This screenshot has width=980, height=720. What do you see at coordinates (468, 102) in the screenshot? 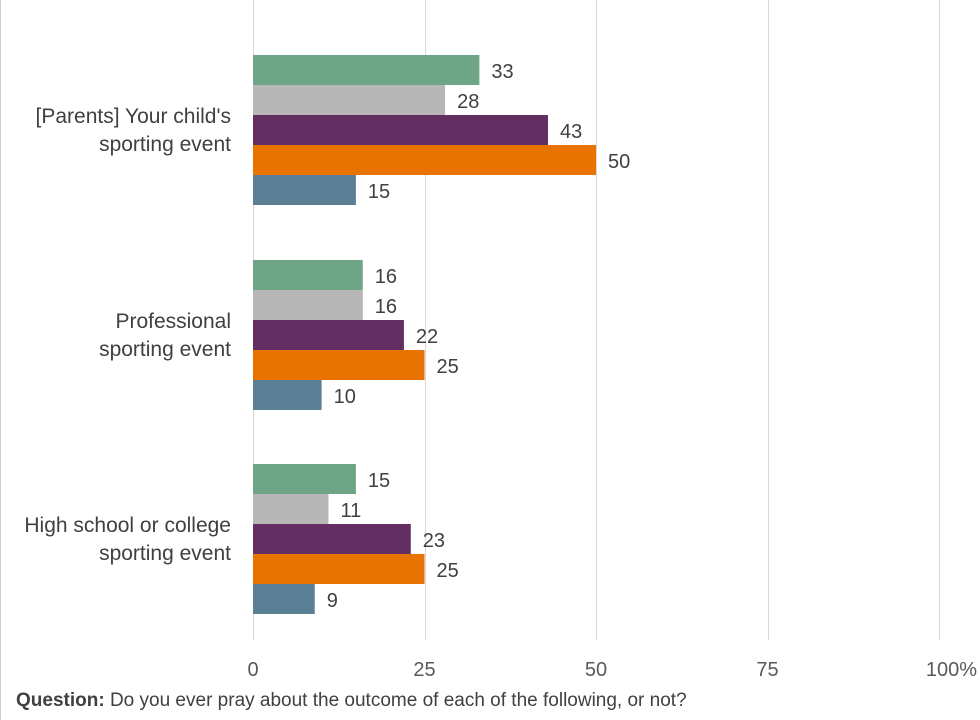
I see `data-label: 28` at bounding box center [468, 102].